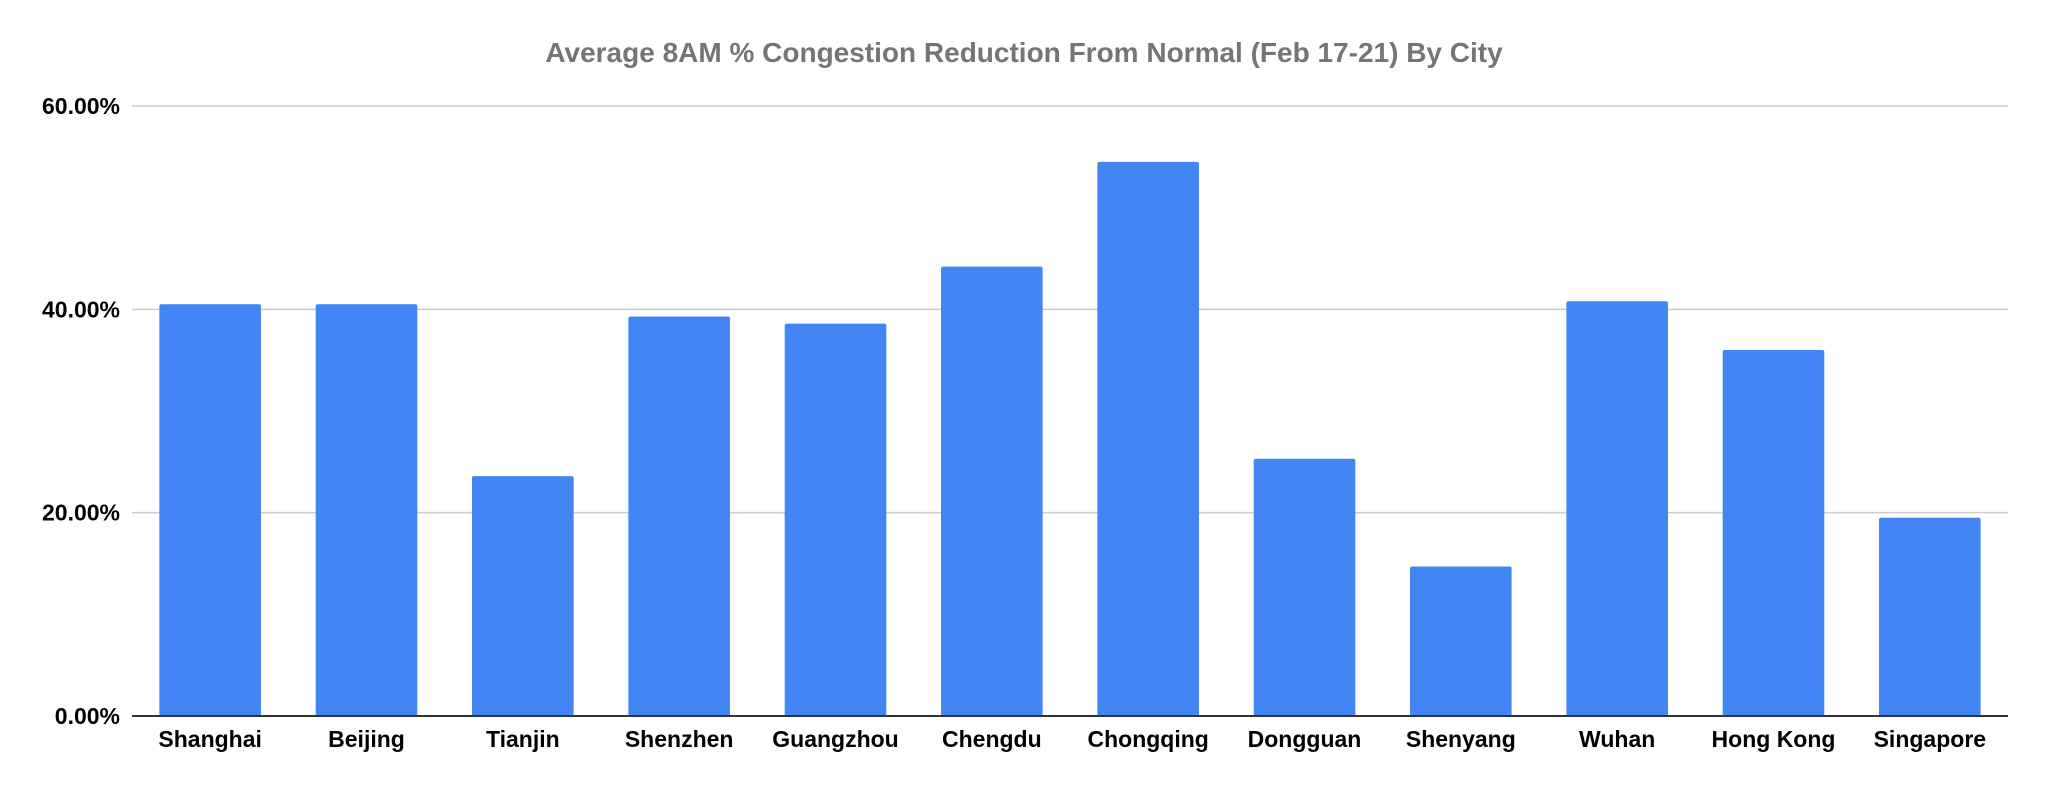 This screenshot has height=790, width=2048. What do you see at coordinates (210, 739) in the screenshot?
I see `x-category-label: Shanghai` at bounding box center [210, 739].